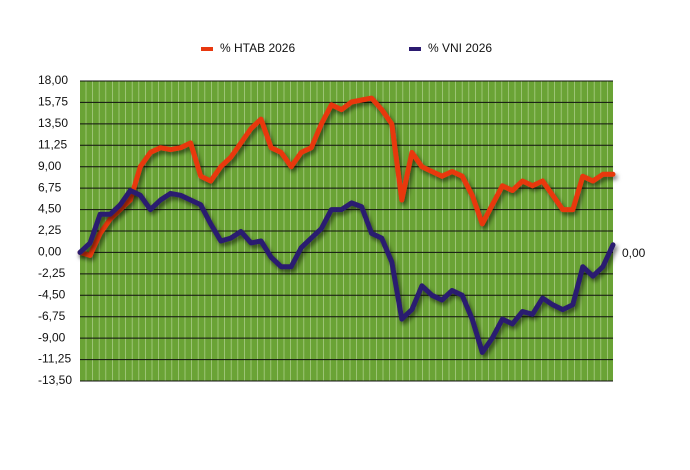 The width and height of the screenshot is (690, 470). I want to click on y-tick-label: 11,25, so click(52, 144).